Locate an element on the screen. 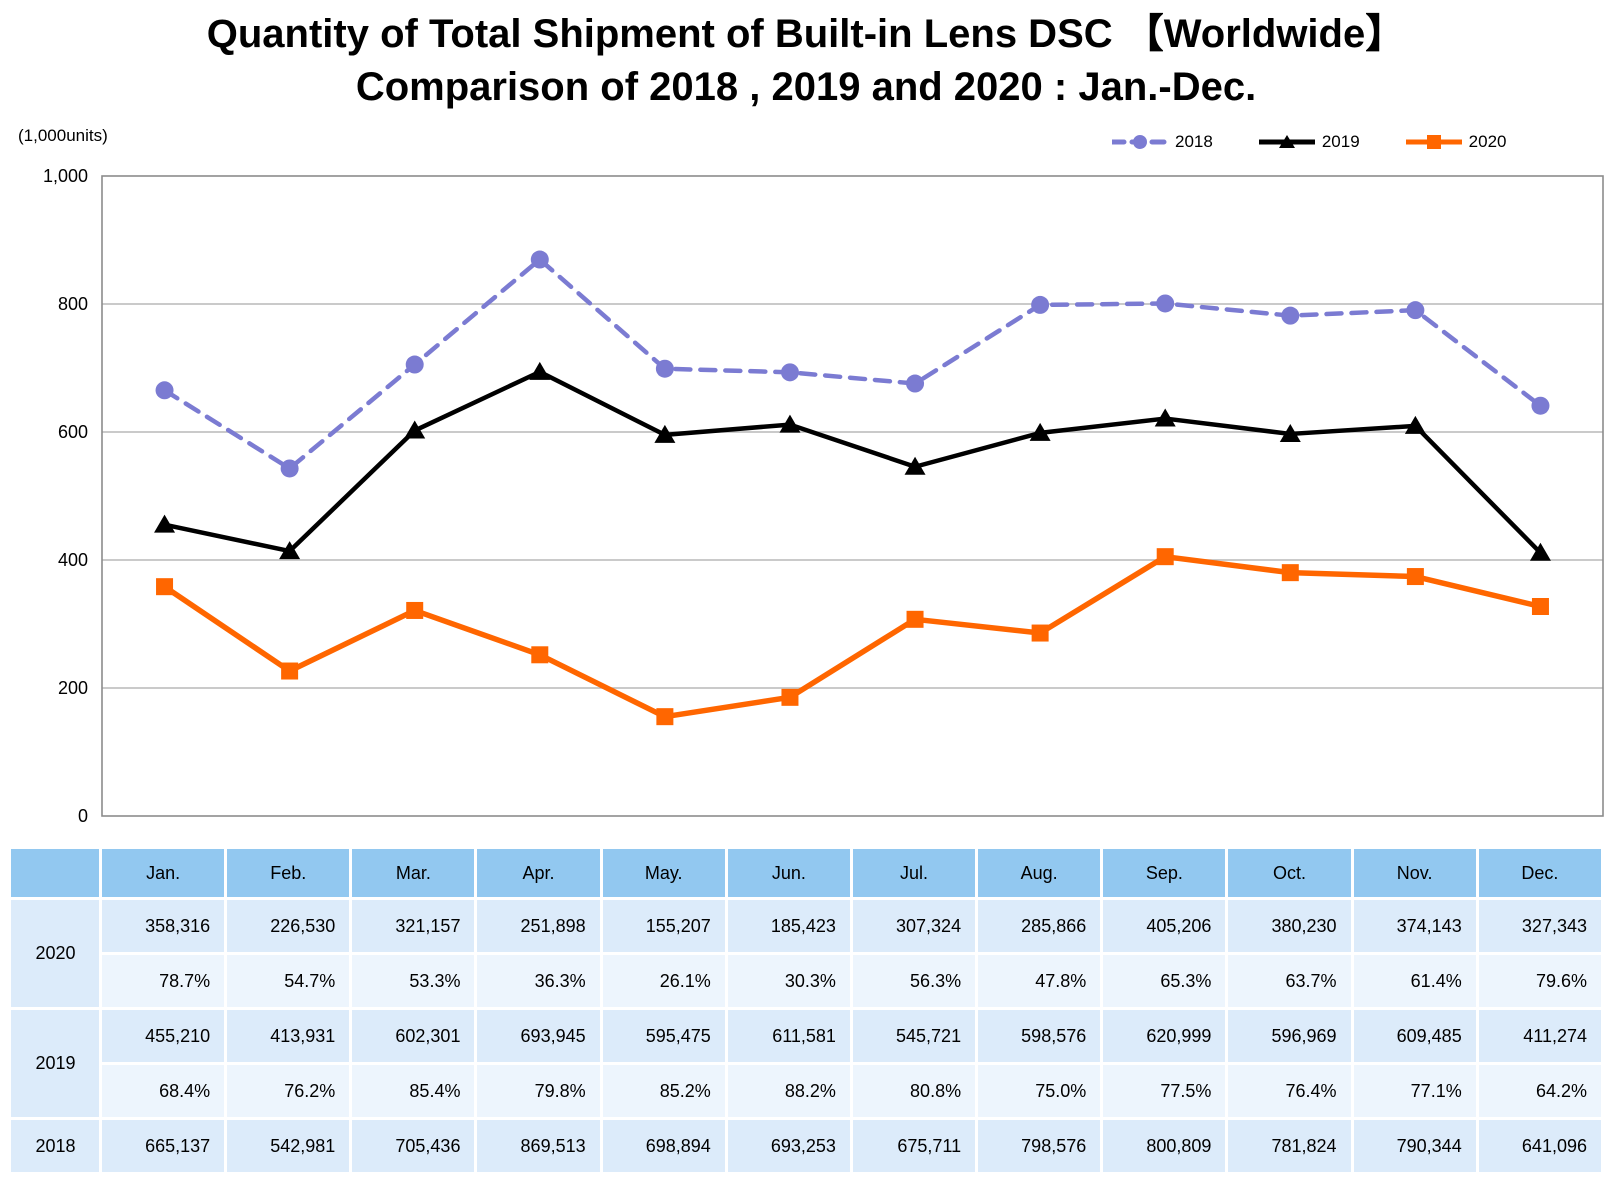  yoy-percent-cell: 54.7% is located at coordinates (288, 981).